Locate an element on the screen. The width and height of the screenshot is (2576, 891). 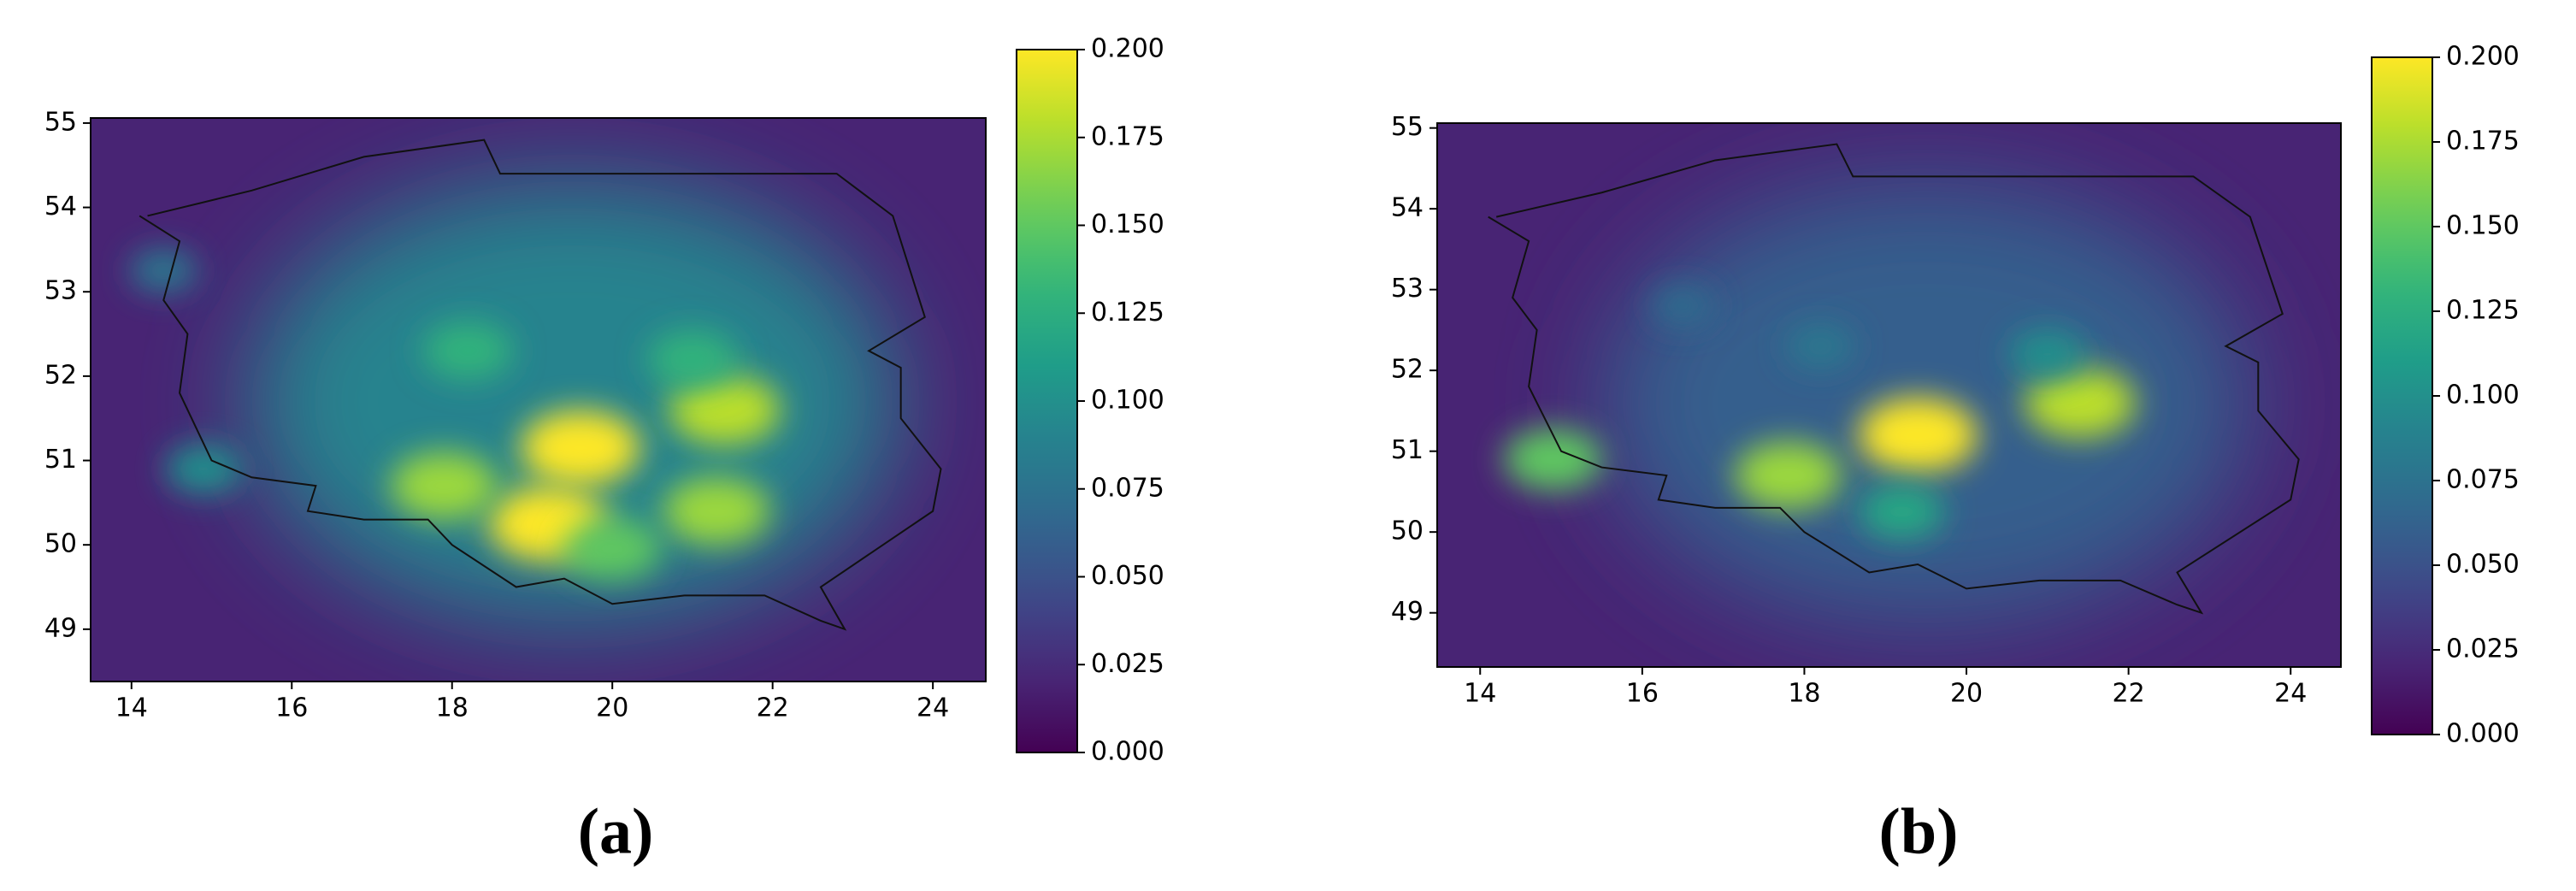
panel-label: (b) is located at coordinates (1919, 831).